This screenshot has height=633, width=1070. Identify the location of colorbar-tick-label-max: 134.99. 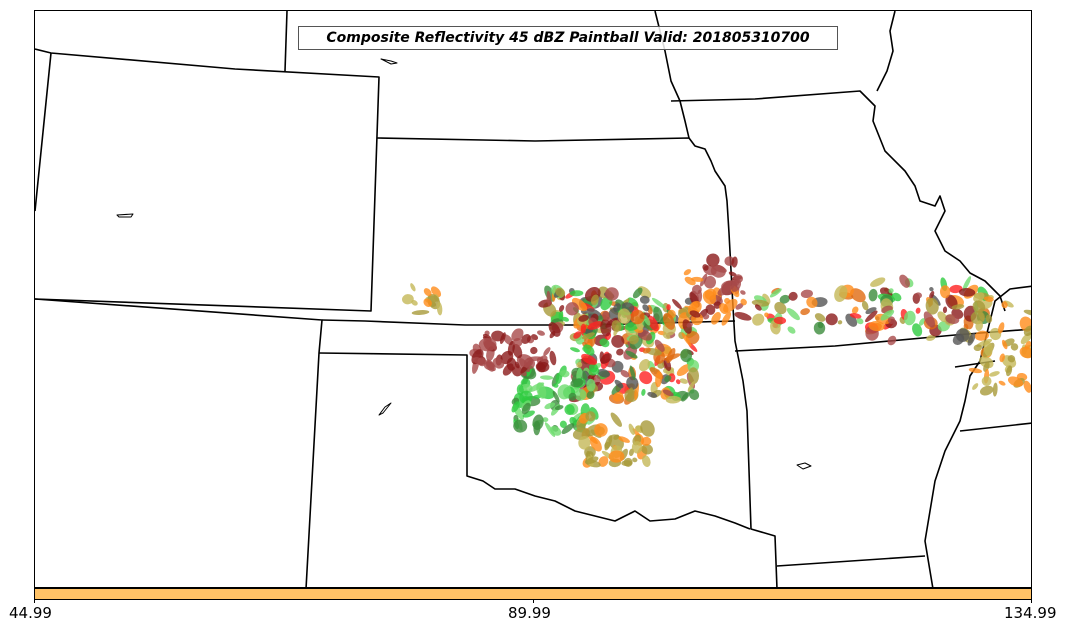
(1030, 613).